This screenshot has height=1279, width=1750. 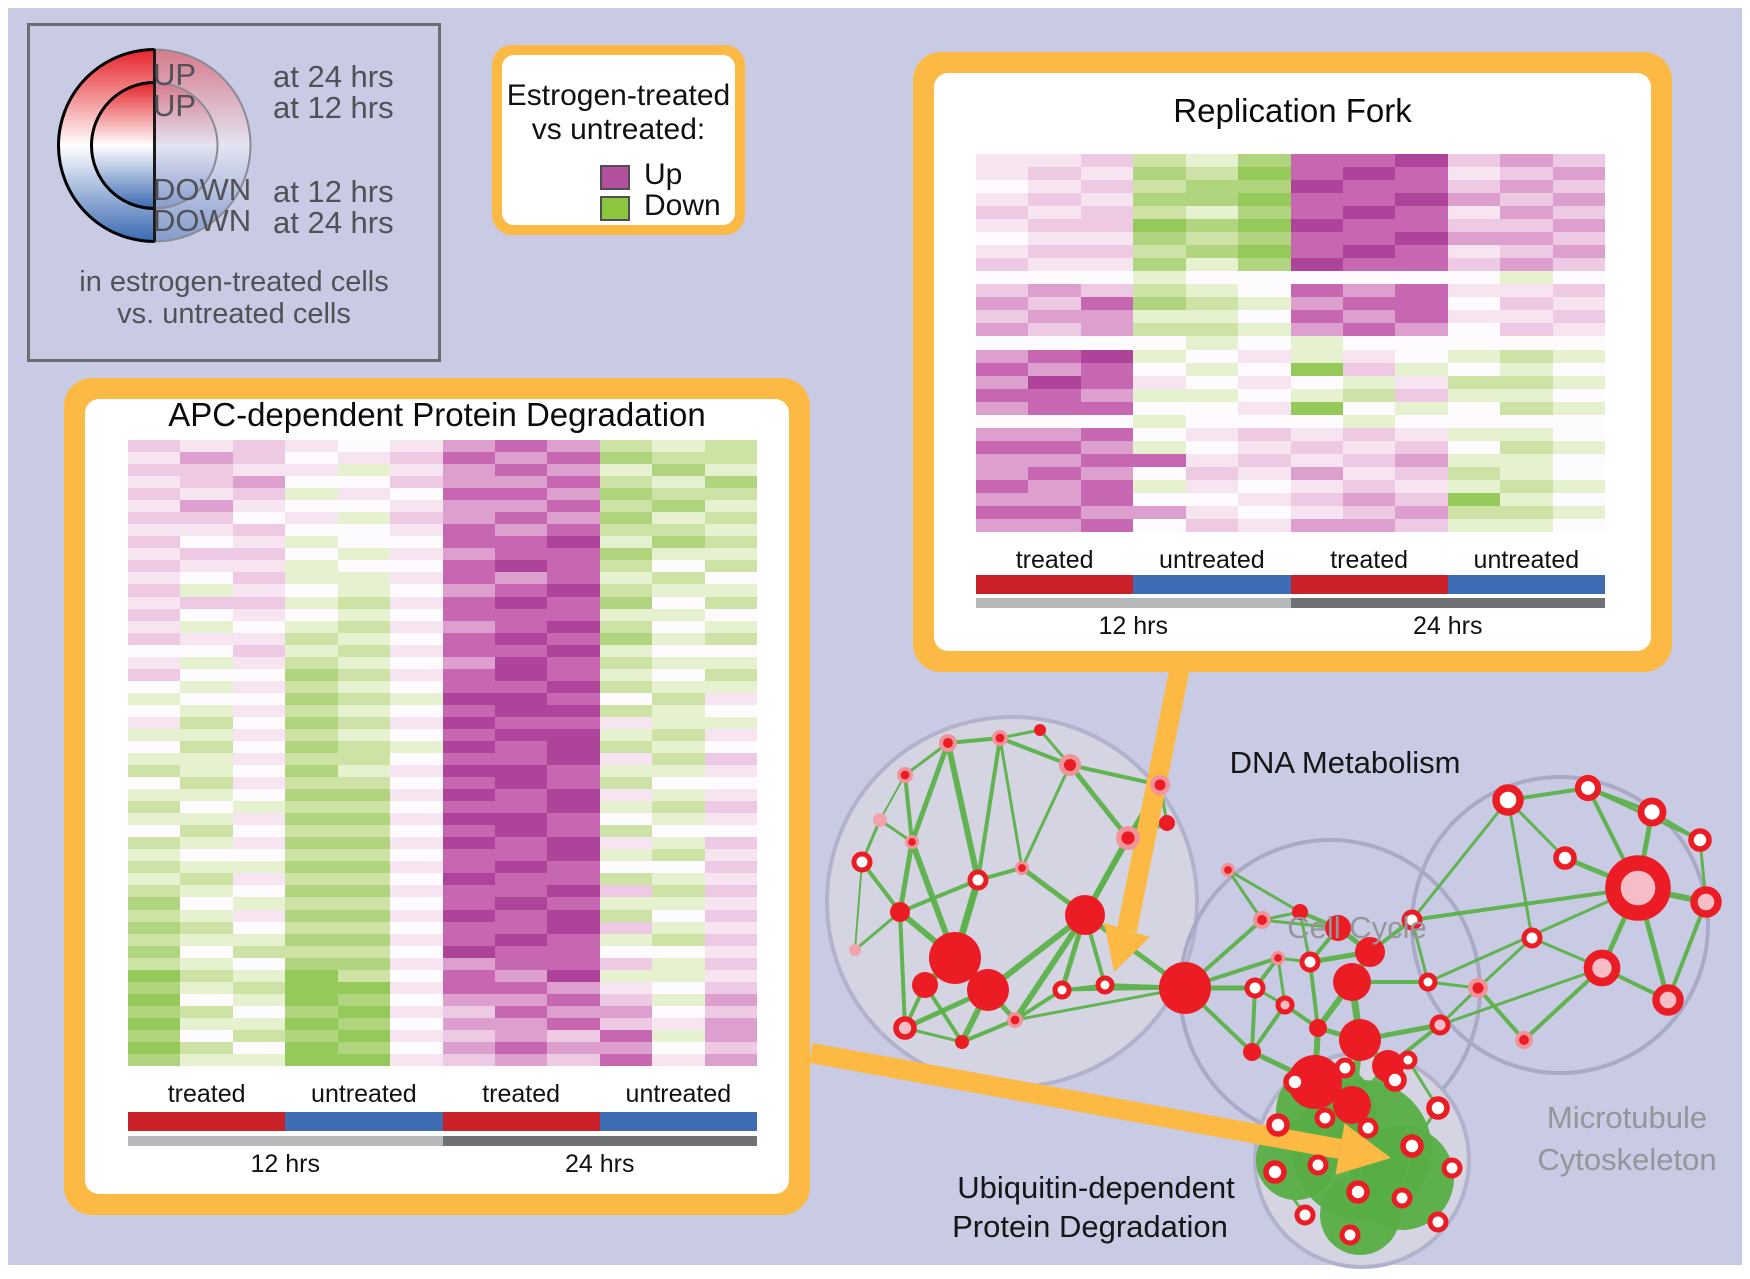 I want to click on apc-panel-title: APC-dependent Protein Degradation, so click(x=437, y=414).